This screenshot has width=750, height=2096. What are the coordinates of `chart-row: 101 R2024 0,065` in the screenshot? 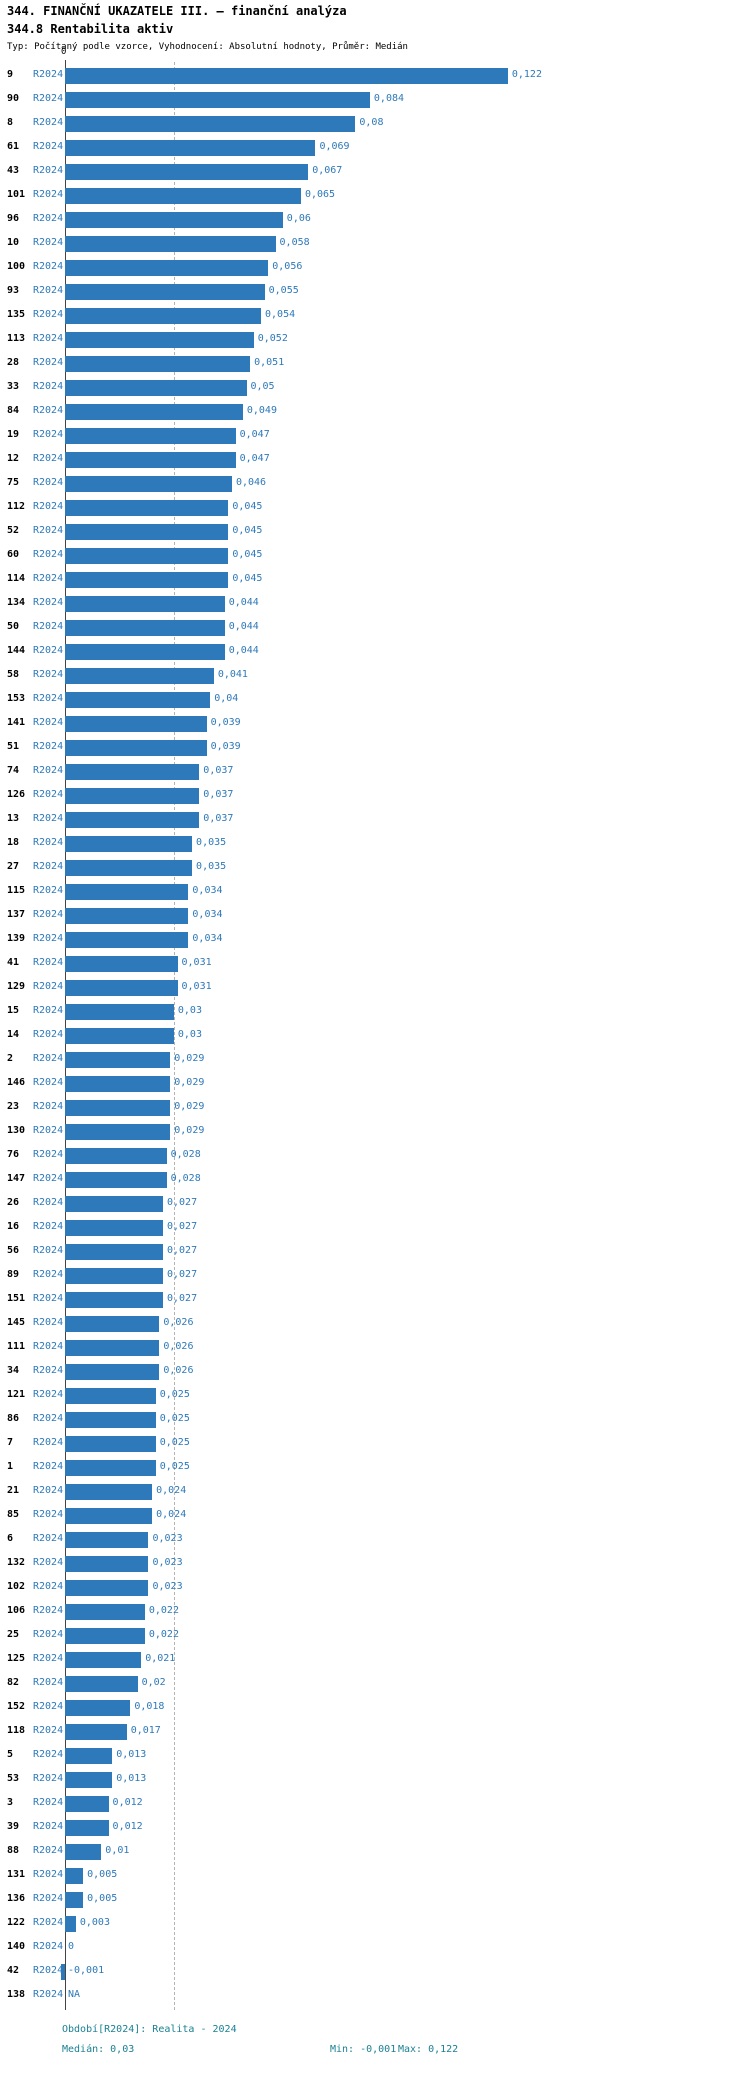 It's located at (375, 196).